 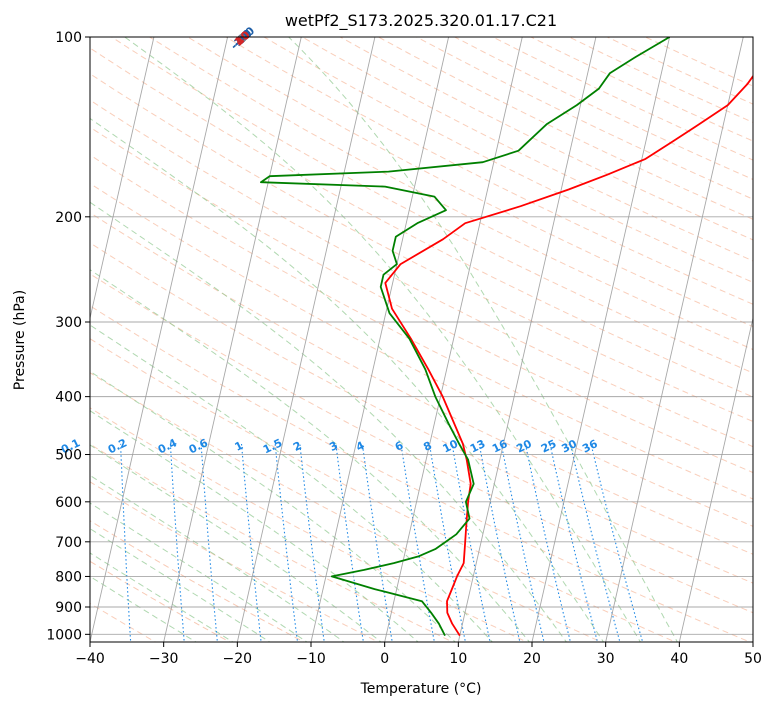 What do you see at coordinates (117, 446) in the screenshot?
I see `mixing-ratio-label: 0.2` at bounding box center [117, 446].